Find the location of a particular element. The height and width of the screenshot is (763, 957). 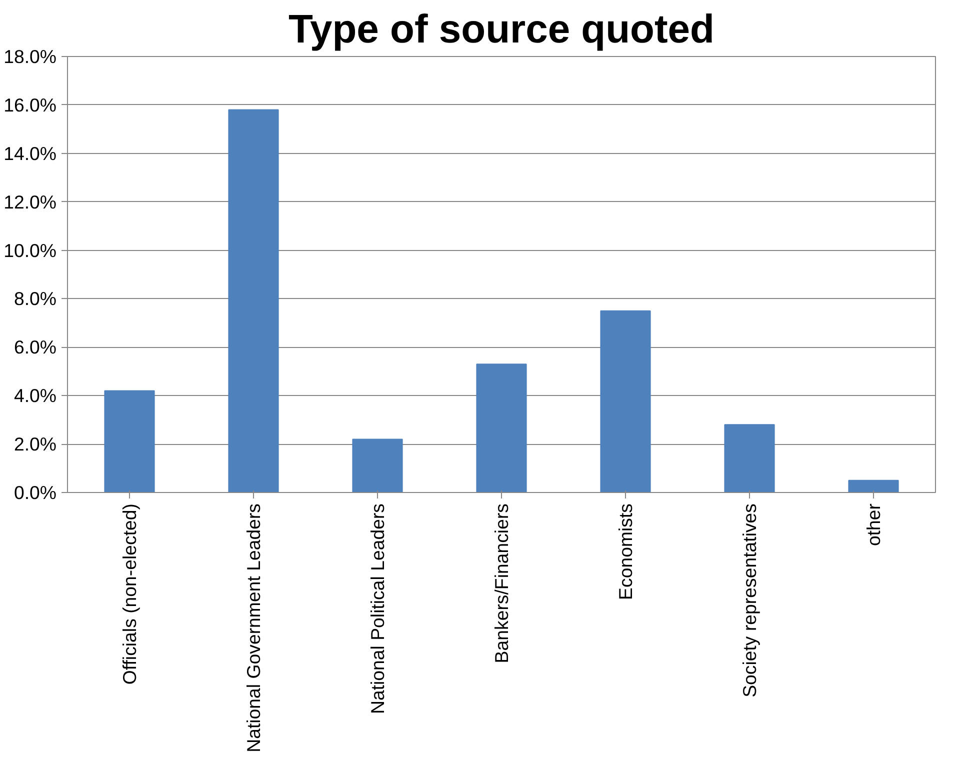

x-tick-label: Bankers/Financiers is located at coordinates (501, 583).